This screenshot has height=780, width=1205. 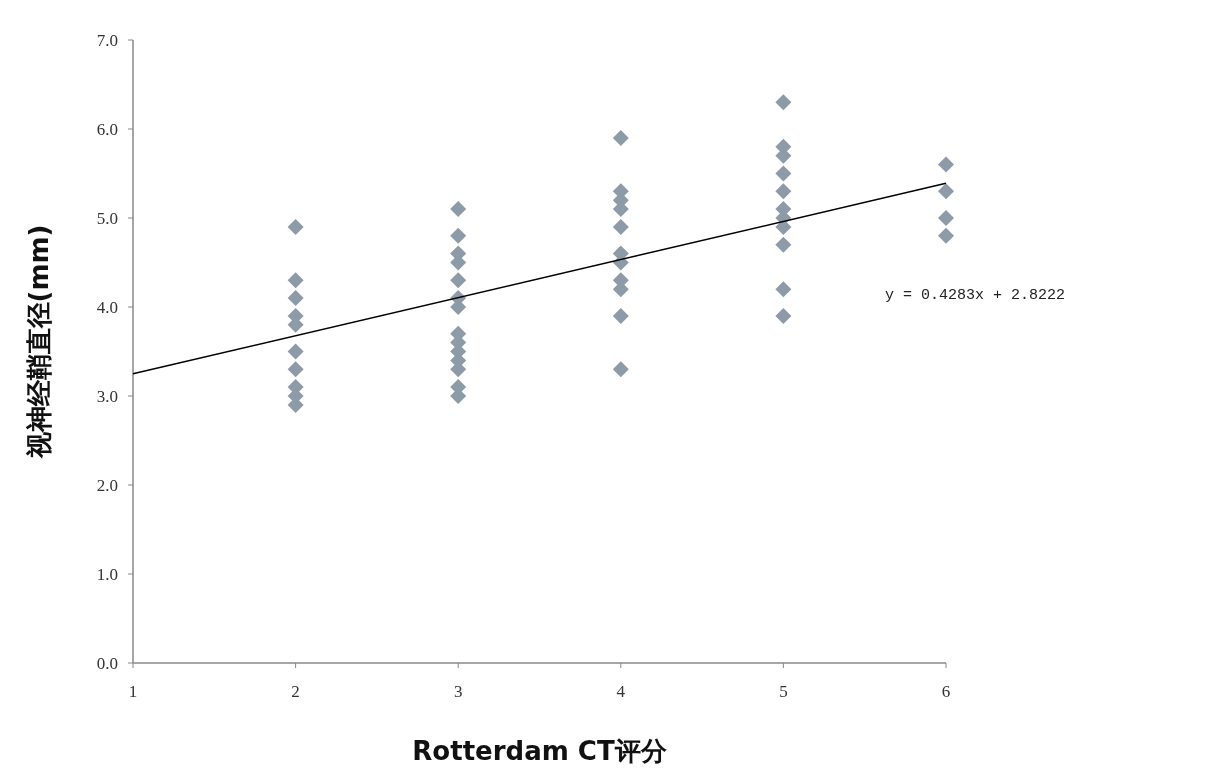 What do you see at coordinates (39, 342) in the screenshot?
I see `y-axis-title: 视神经鞘直径(mm)` at bounding box center [39, 342].